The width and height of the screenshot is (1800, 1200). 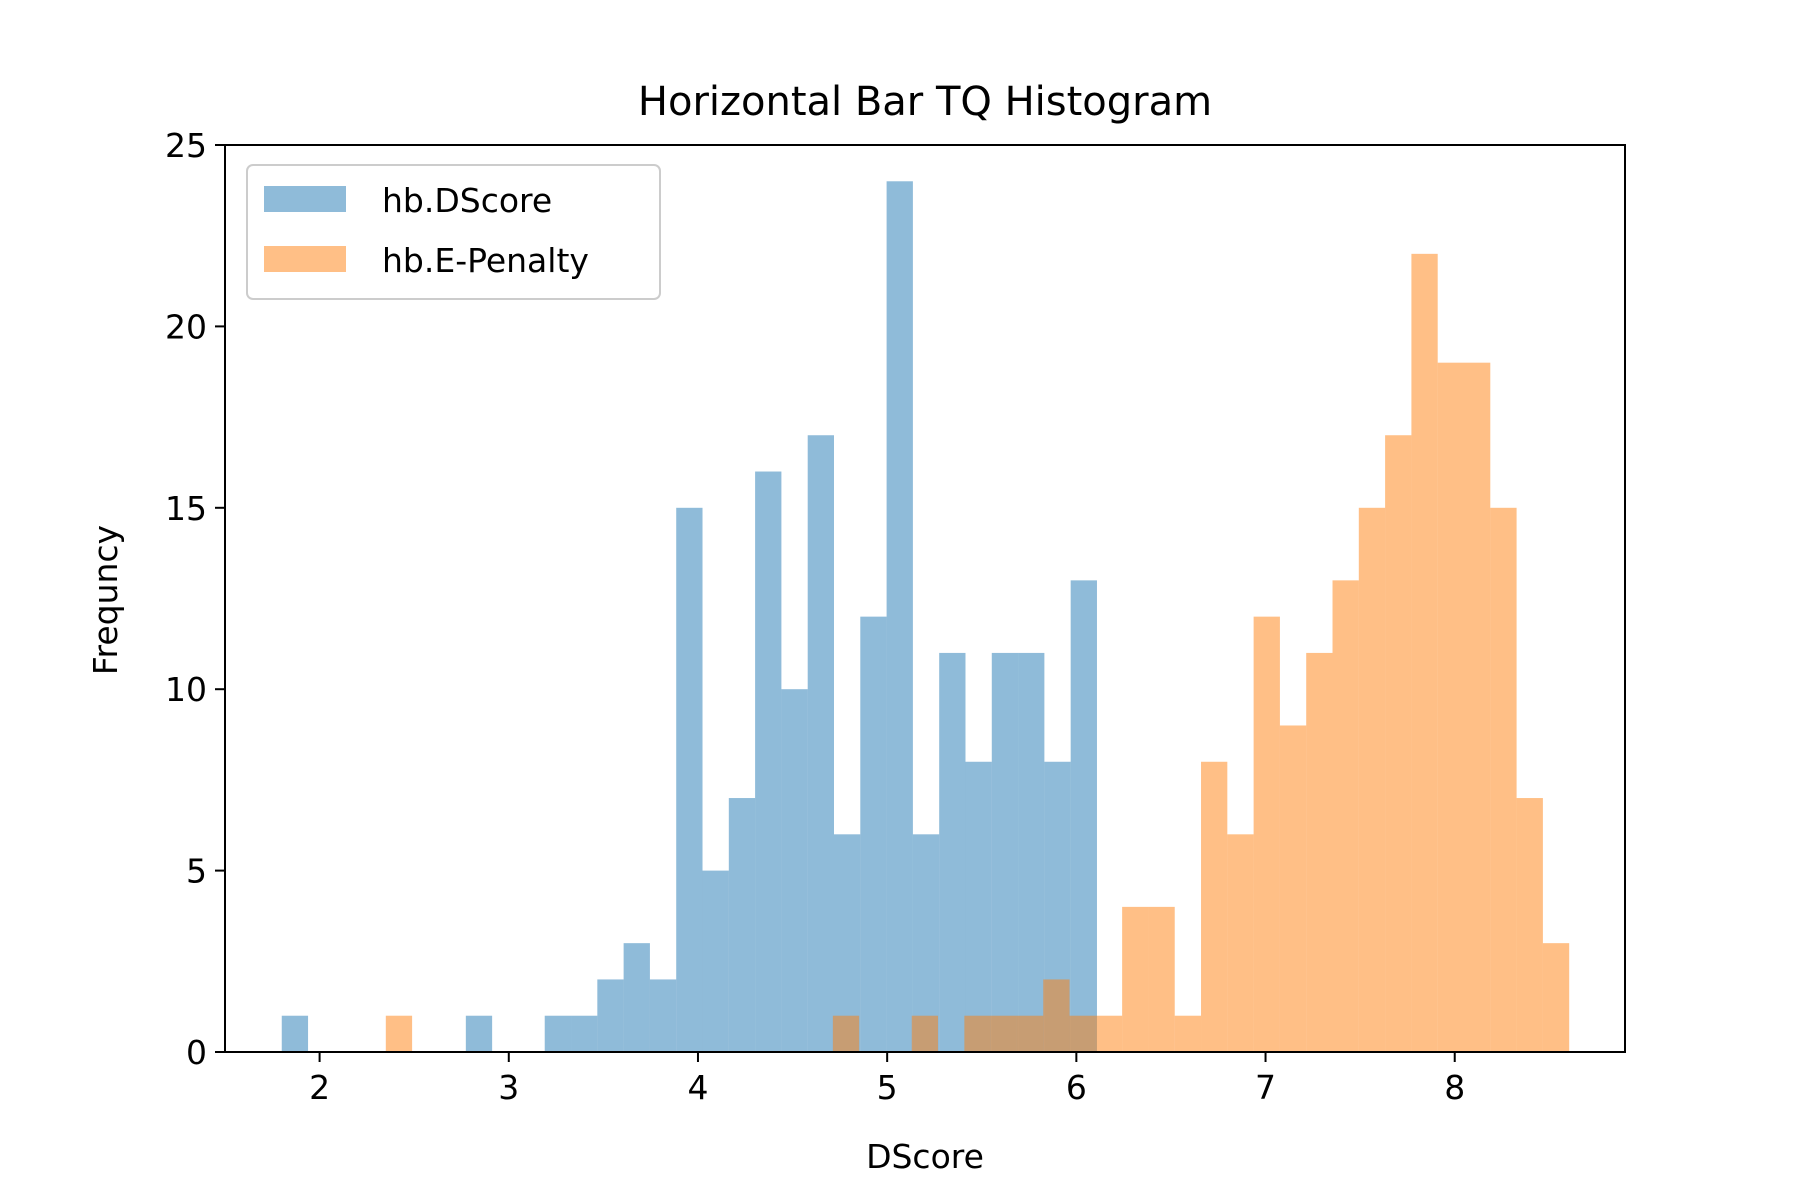 I want to click on x-tick-label-7: 7, so click(x=1265, y=1087).